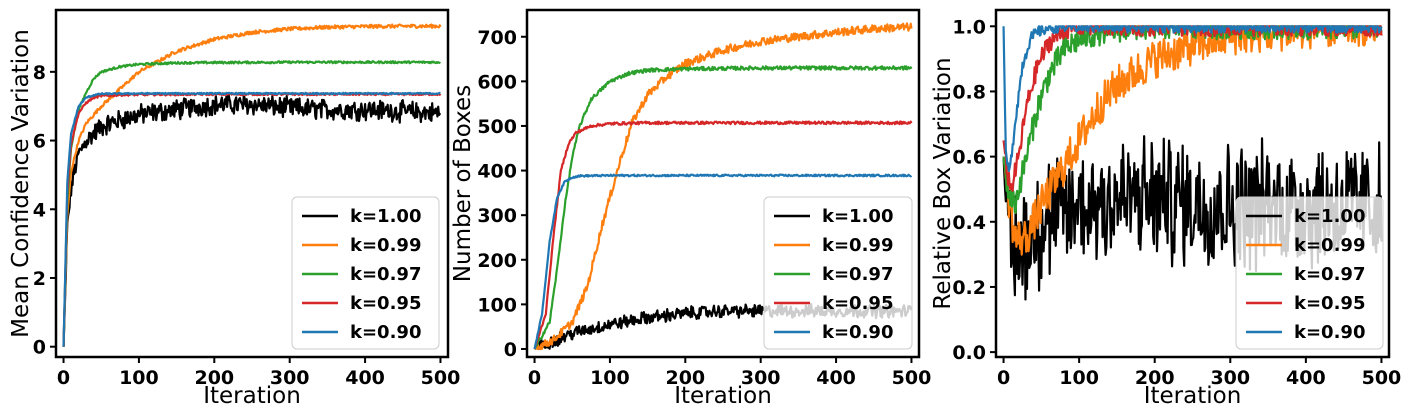 This screenshot has height=415, width=1421. Describe the element at coordinates (39, 73) in the screenshot. I see `y-tick-label: 8` at that location.